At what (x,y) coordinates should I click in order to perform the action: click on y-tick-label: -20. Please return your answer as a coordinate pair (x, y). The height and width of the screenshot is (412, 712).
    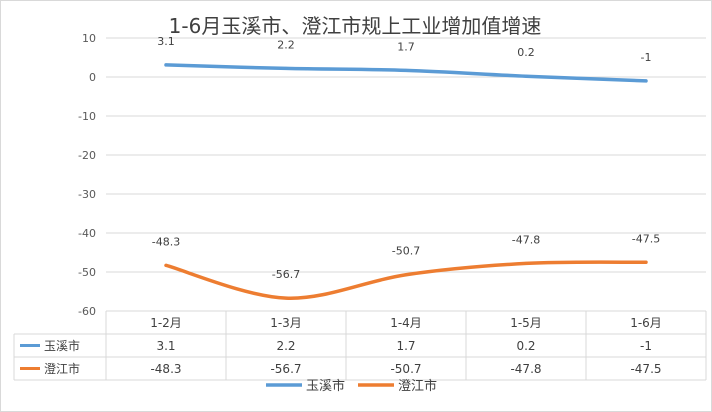
    Looking at the image, I should click on (87, 155).